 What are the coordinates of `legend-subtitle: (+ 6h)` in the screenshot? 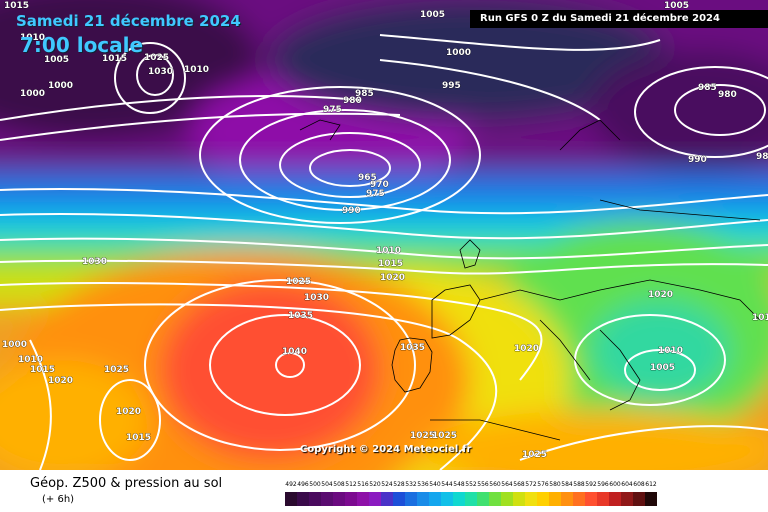 It's located at (58, 499).